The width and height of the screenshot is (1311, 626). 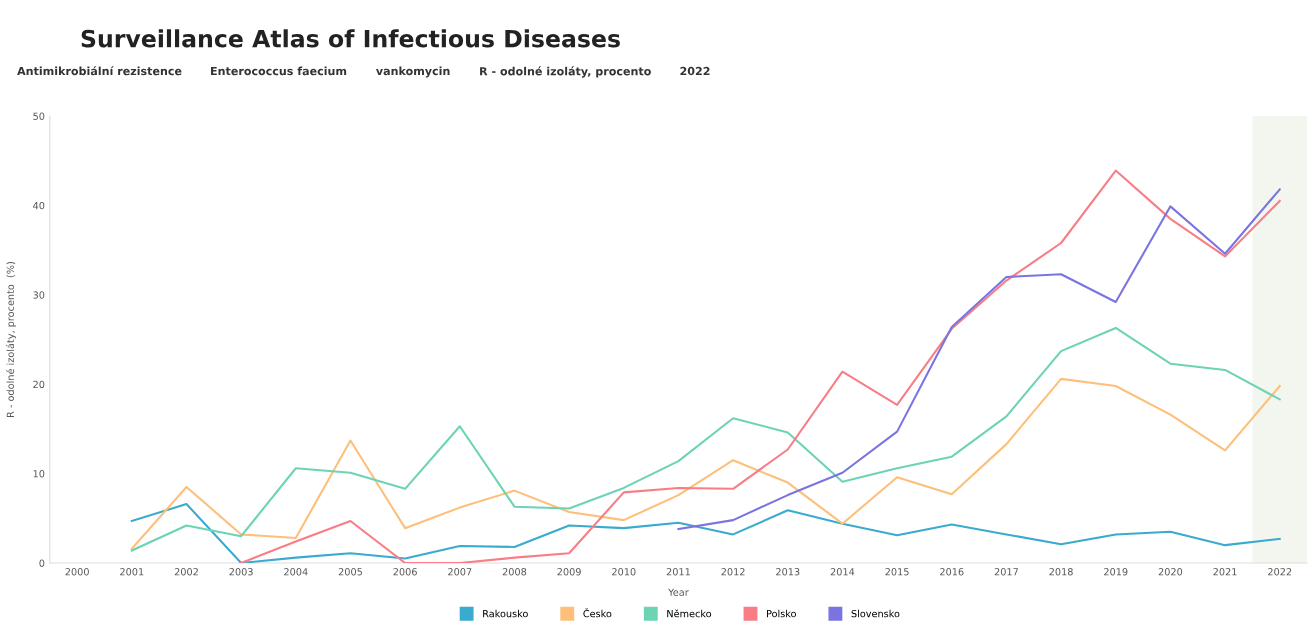 I want to click on x-tick-label: 2010, so click(x=624, y=572).